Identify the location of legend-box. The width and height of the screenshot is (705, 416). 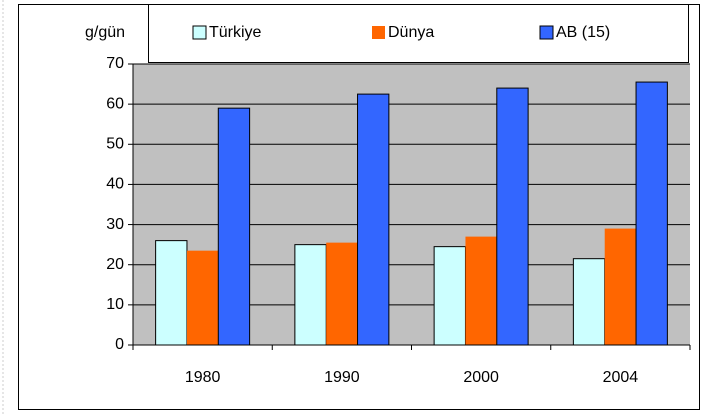
(418, 33).